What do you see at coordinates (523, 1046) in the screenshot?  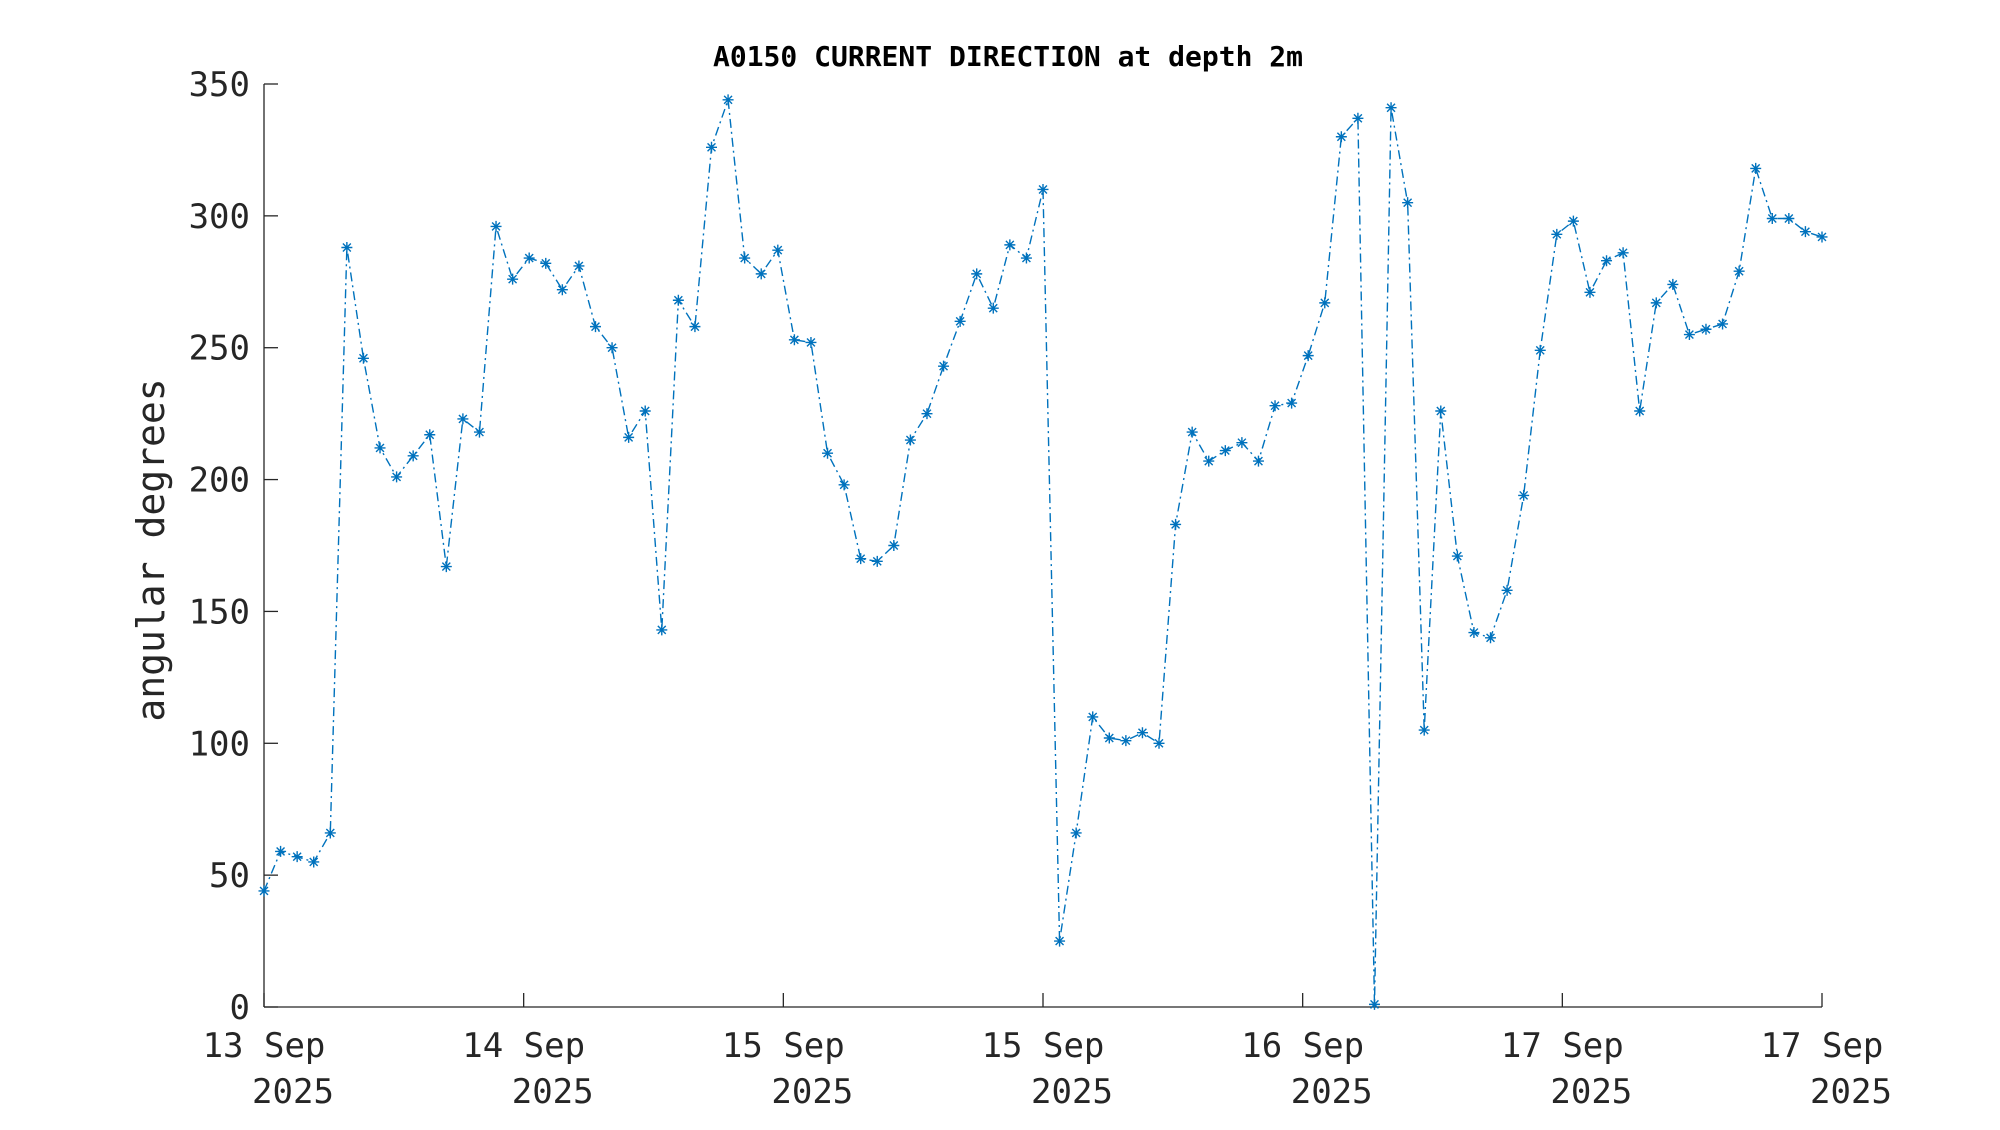 I see `x-tick-label-day: 14 Sep` at bounding box center [523, 1046].